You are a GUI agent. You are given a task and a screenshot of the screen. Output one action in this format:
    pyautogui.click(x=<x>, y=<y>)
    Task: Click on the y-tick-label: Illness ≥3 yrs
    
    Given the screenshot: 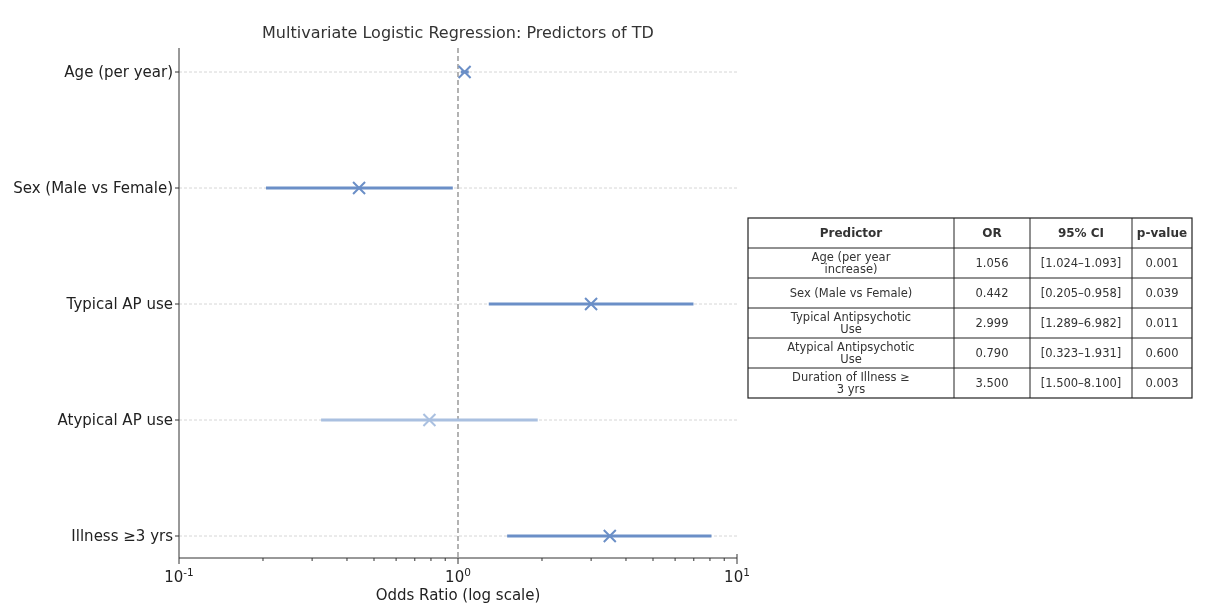 What is the action you would take?
    pyautogui.click(x=122, y=536)
    